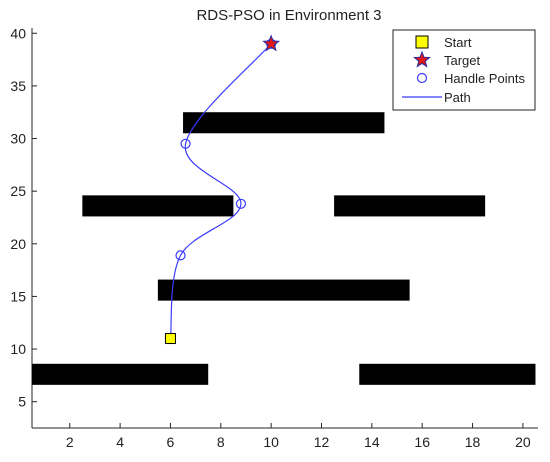  Describe the element at coordinates (221, 442) in the screenshot. I see `x-tick-label: 8` at that location.